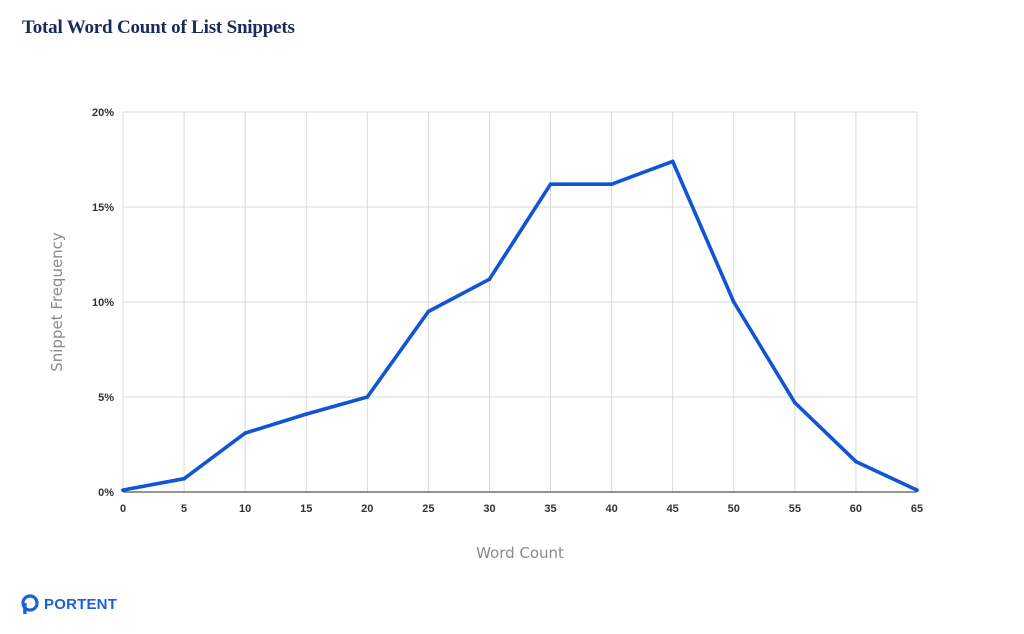 The image size is (1024, 634). Describe the element at coordinates (103, 208) in the screenshot. I see `y-tick-label: 15%` at that location.